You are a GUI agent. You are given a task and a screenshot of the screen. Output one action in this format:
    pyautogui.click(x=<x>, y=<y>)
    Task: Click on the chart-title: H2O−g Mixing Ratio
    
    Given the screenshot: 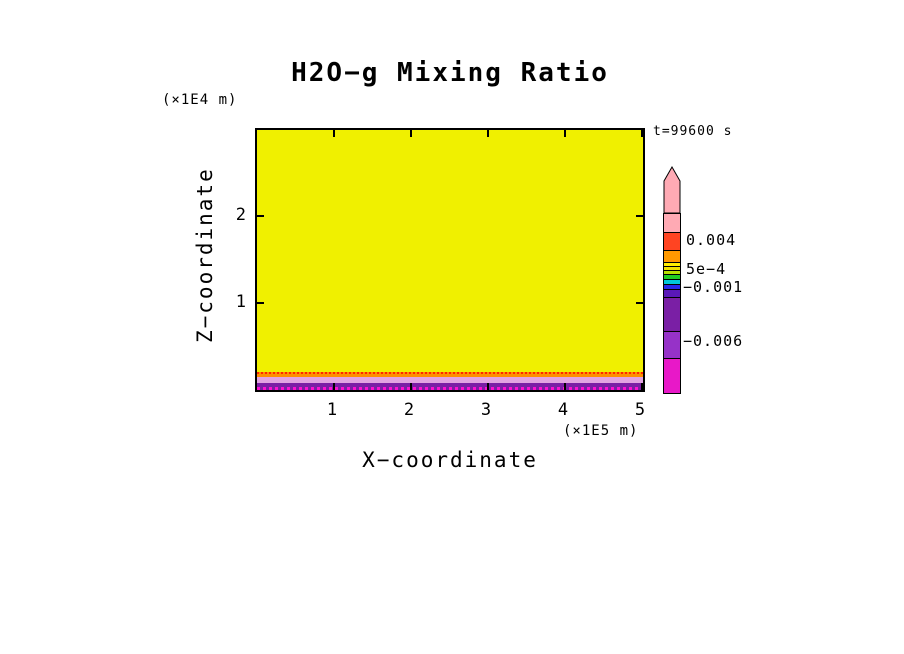 What is the action you would take?
    pyautogui.click(x=450, y=73)
    